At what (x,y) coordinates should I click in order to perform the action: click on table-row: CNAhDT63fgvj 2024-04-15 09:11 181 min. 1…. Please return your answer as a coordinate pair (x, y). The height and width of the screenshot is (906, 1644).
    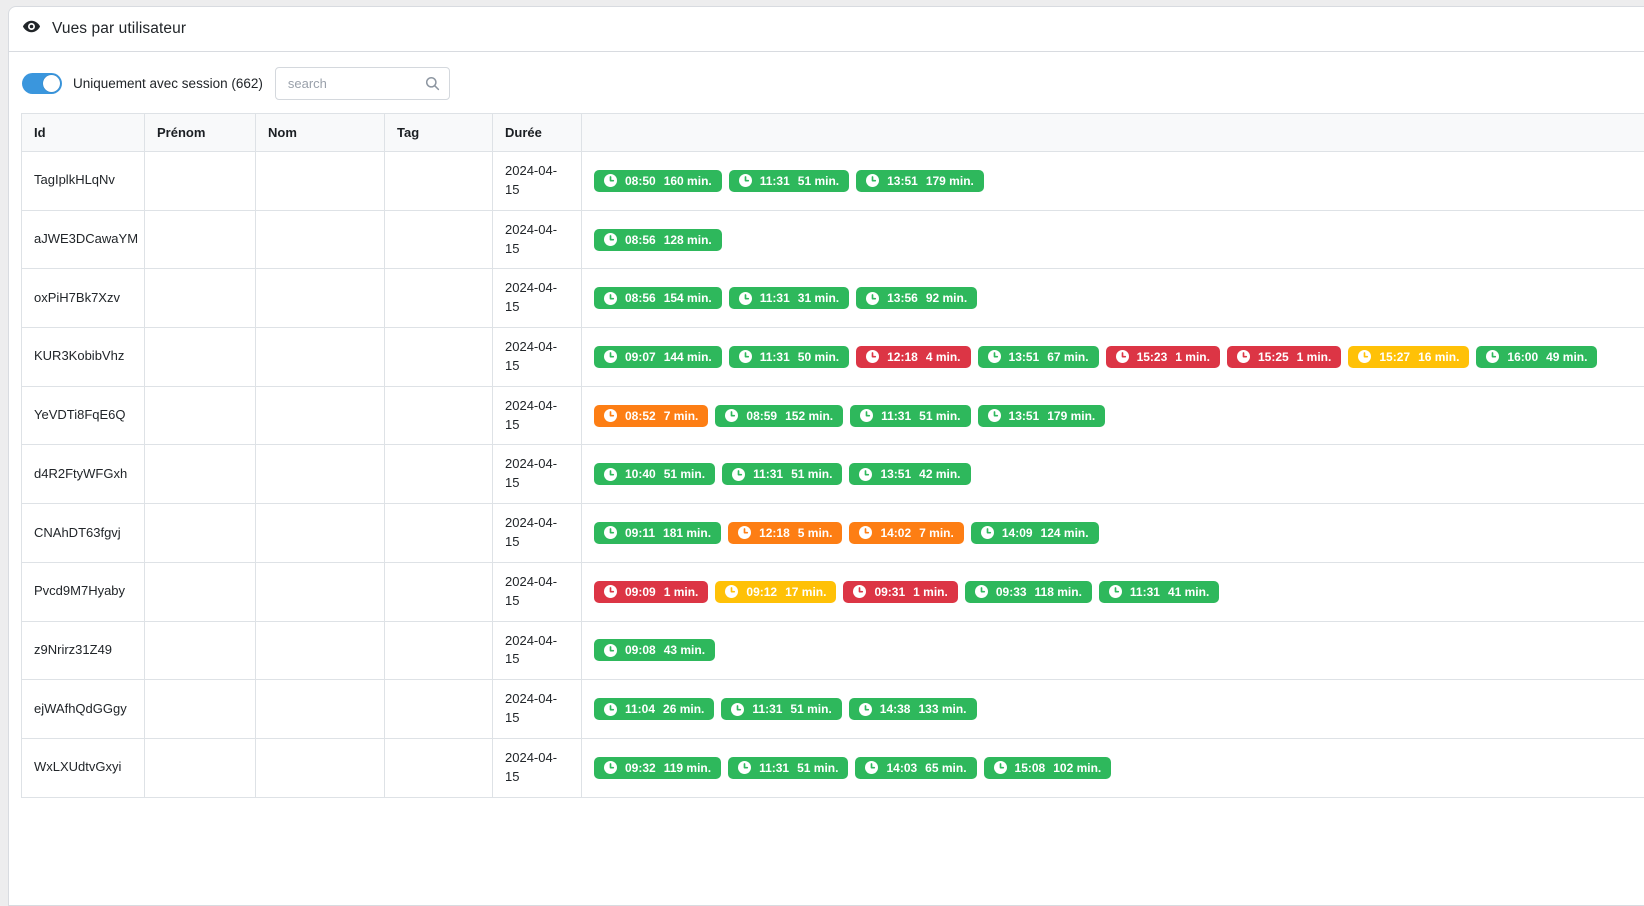
    Looking at the image, I should click on (833, 533).